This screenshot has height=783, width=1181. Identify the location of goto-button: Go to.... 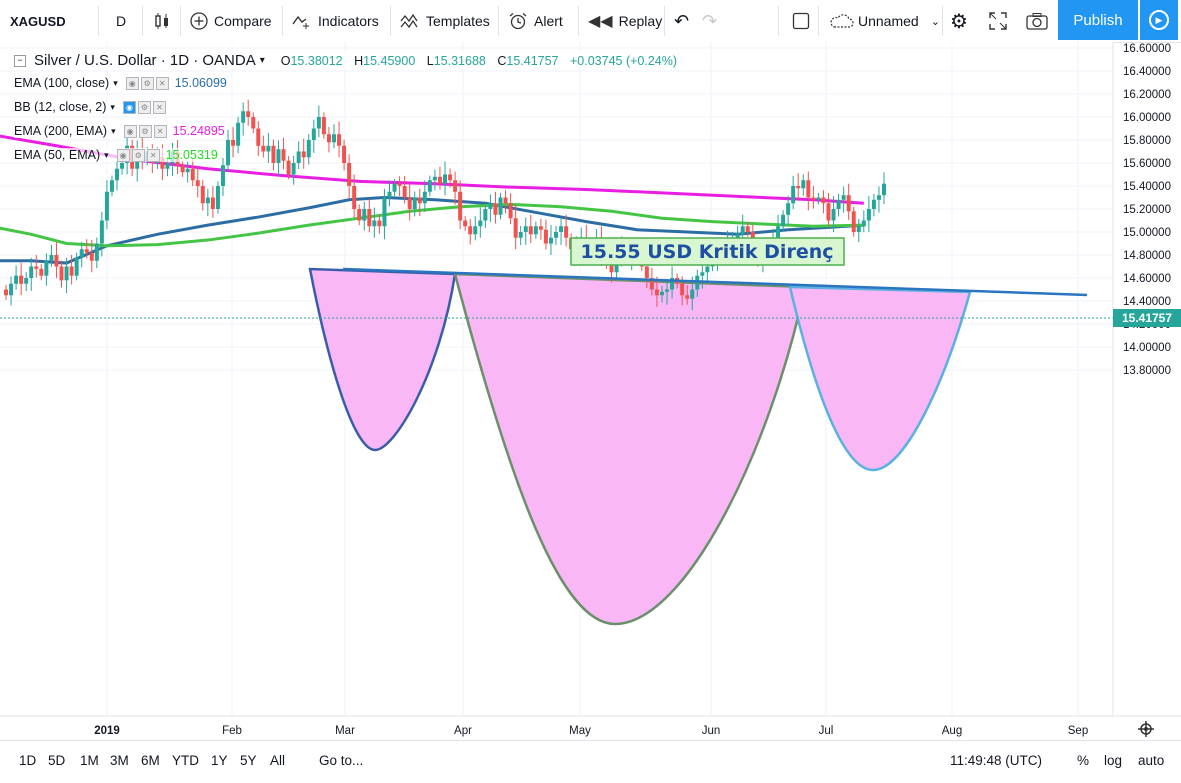
(341, 760).